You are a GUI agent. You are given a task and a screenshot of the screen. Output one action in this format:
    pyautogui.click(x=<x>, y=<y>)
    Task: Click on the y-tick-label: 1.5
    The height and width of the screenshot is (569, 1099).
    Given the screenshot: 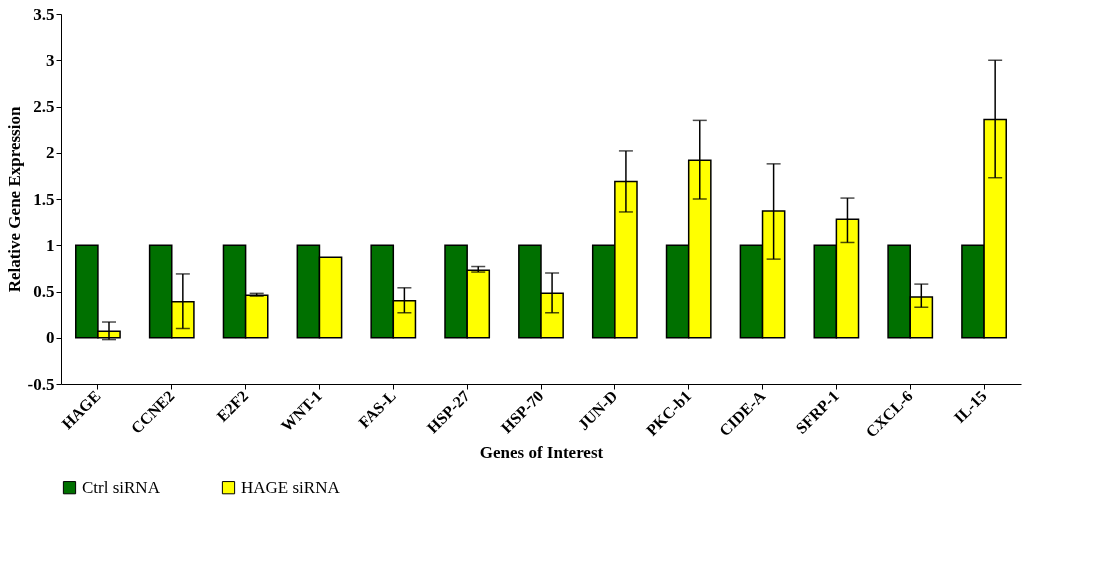 What is the action you would take?
    pyautogui.click(x=44, y=199)
    